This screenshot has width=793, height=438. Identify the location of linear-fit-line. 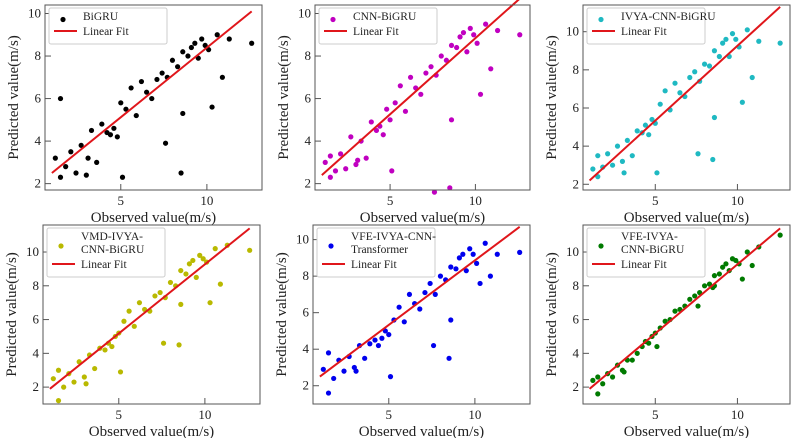
(684, 308).